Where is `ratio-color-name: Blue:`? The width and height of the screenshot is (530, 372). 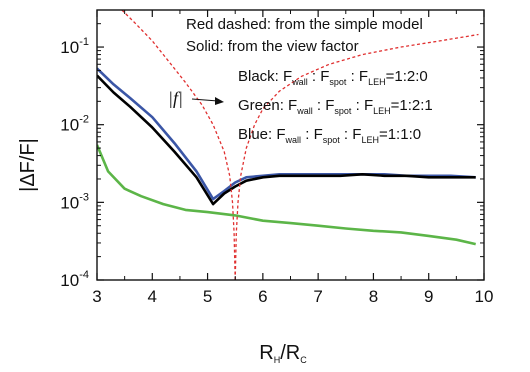 ratio-color-name: Blue: is located at coordinates (257, 134).